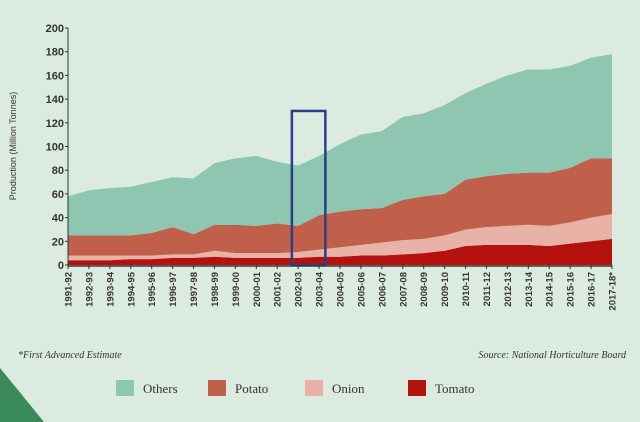 The height and width of the screenshot is (422, 640). Describe the element at coordinates (69, 289) in the screenshot. I see `x-tick-label: 1991-92` at that location.